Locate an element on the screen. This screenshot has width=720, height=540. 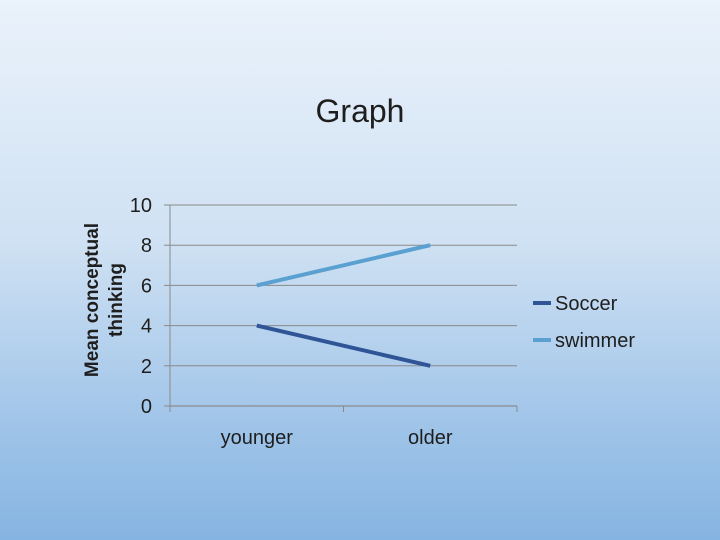
y-tick-label: 2 is located at coordinates (146, 367).